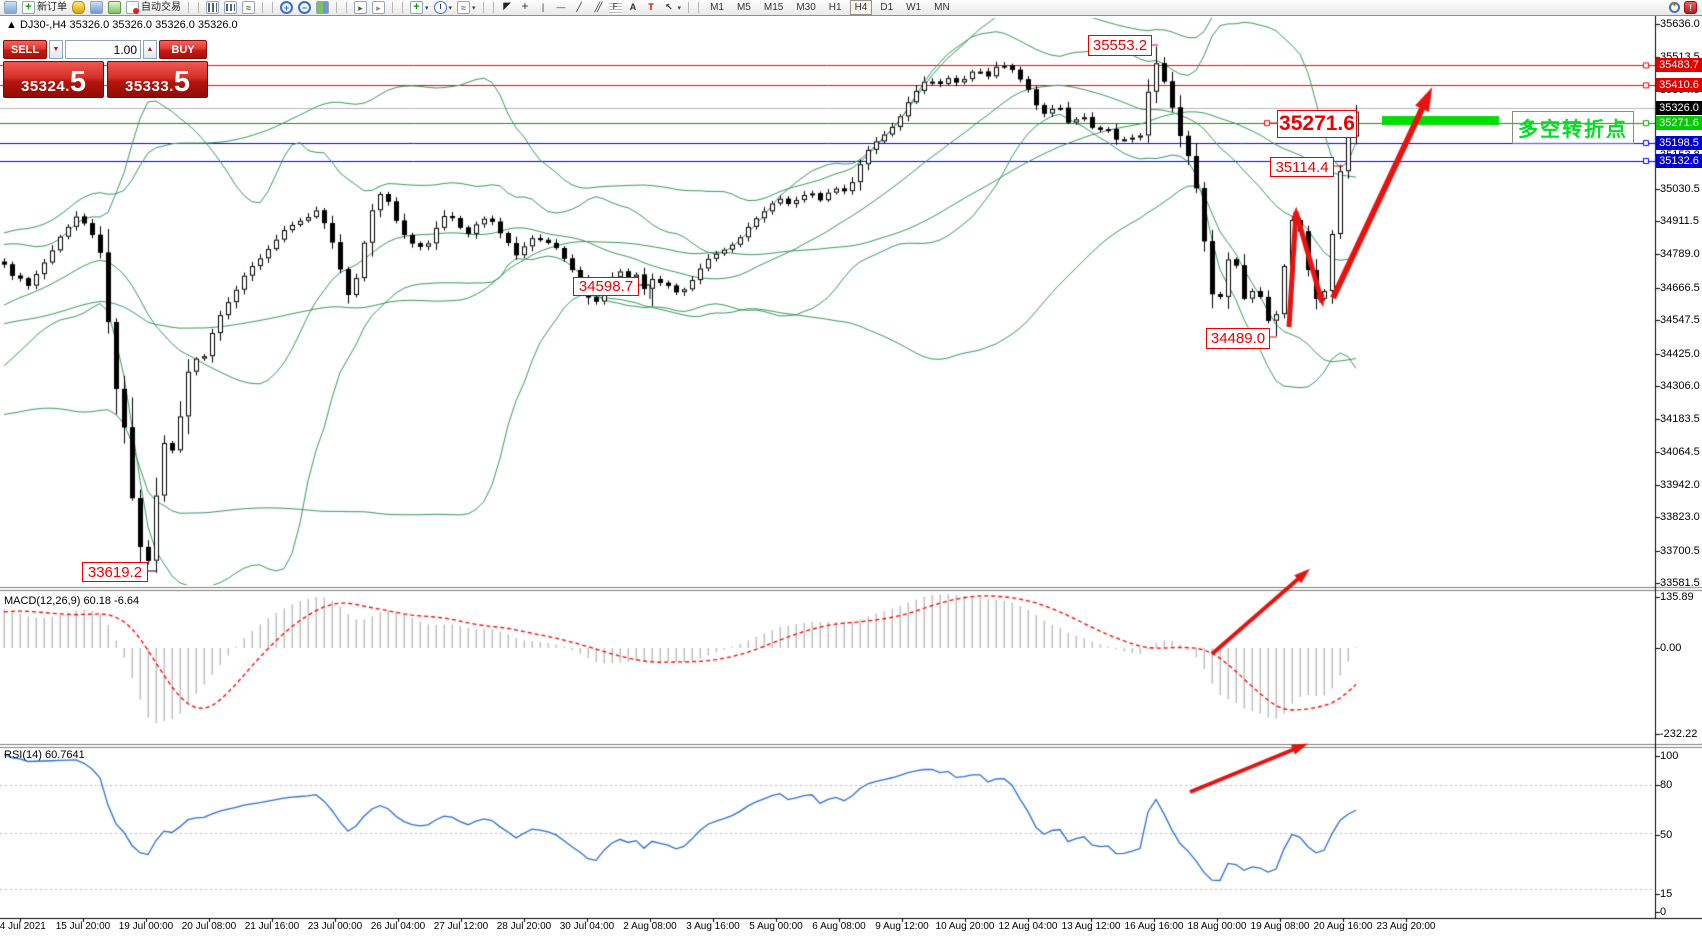  I want to click on cursor-glyph, so click(507, 7).